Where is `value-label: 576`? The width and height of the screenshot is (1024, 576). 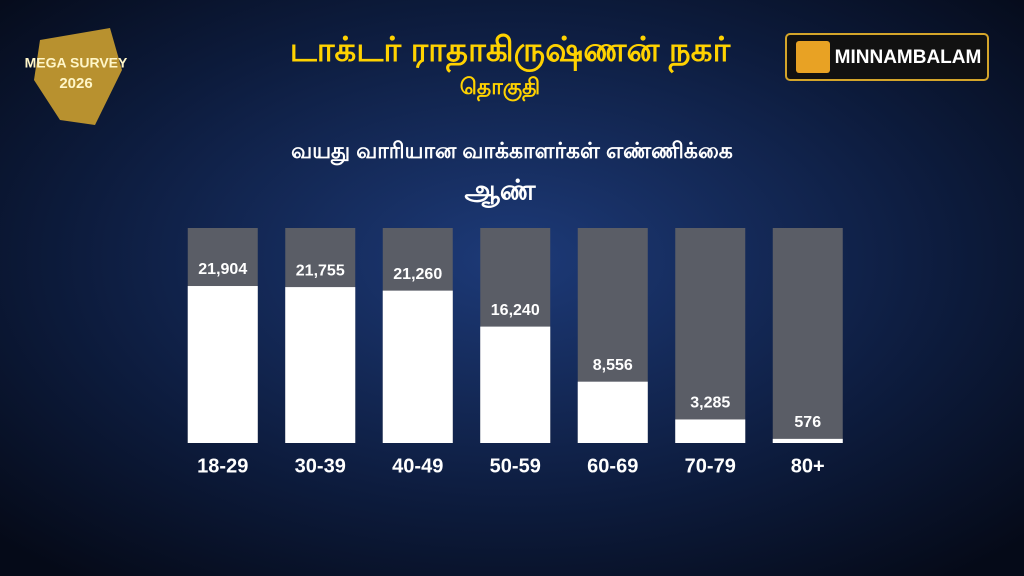 value-label: 576 is located at coordinates (807, 422).